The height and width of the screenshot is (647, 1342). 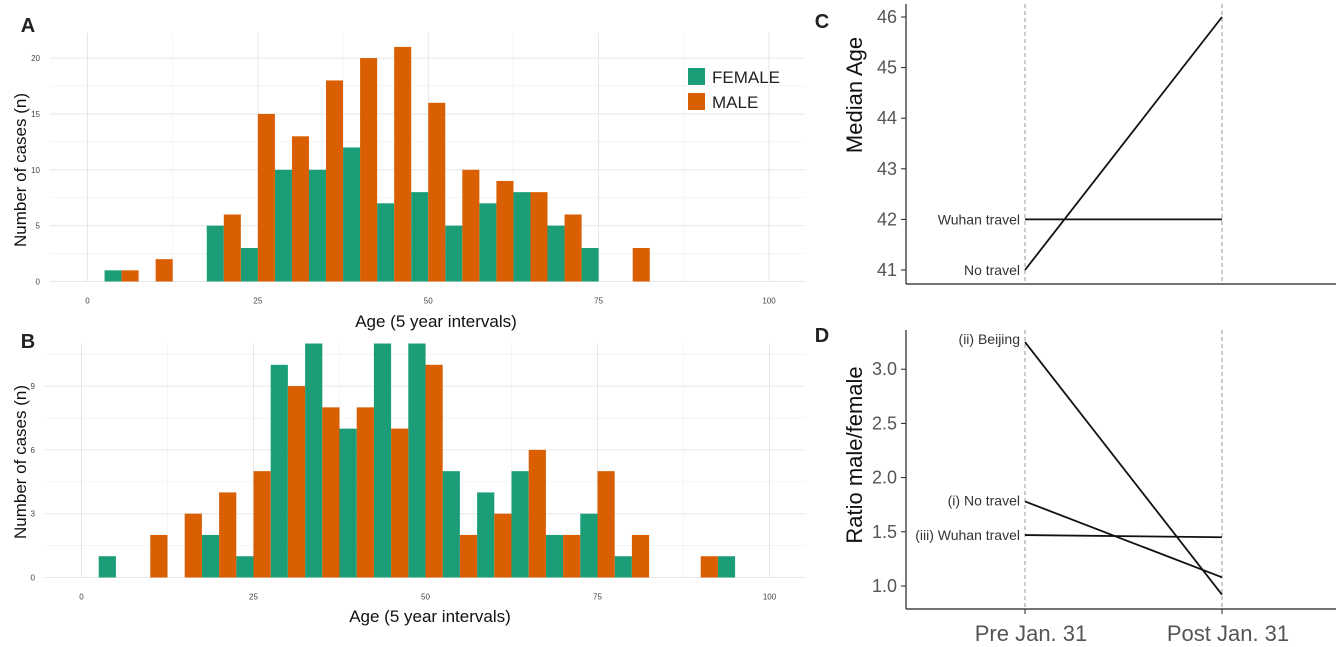 What do you see at coordinates (746, 77) in the screenshot?
I see `legend-label-female: FEMALE` at bounding box center [746, 77].